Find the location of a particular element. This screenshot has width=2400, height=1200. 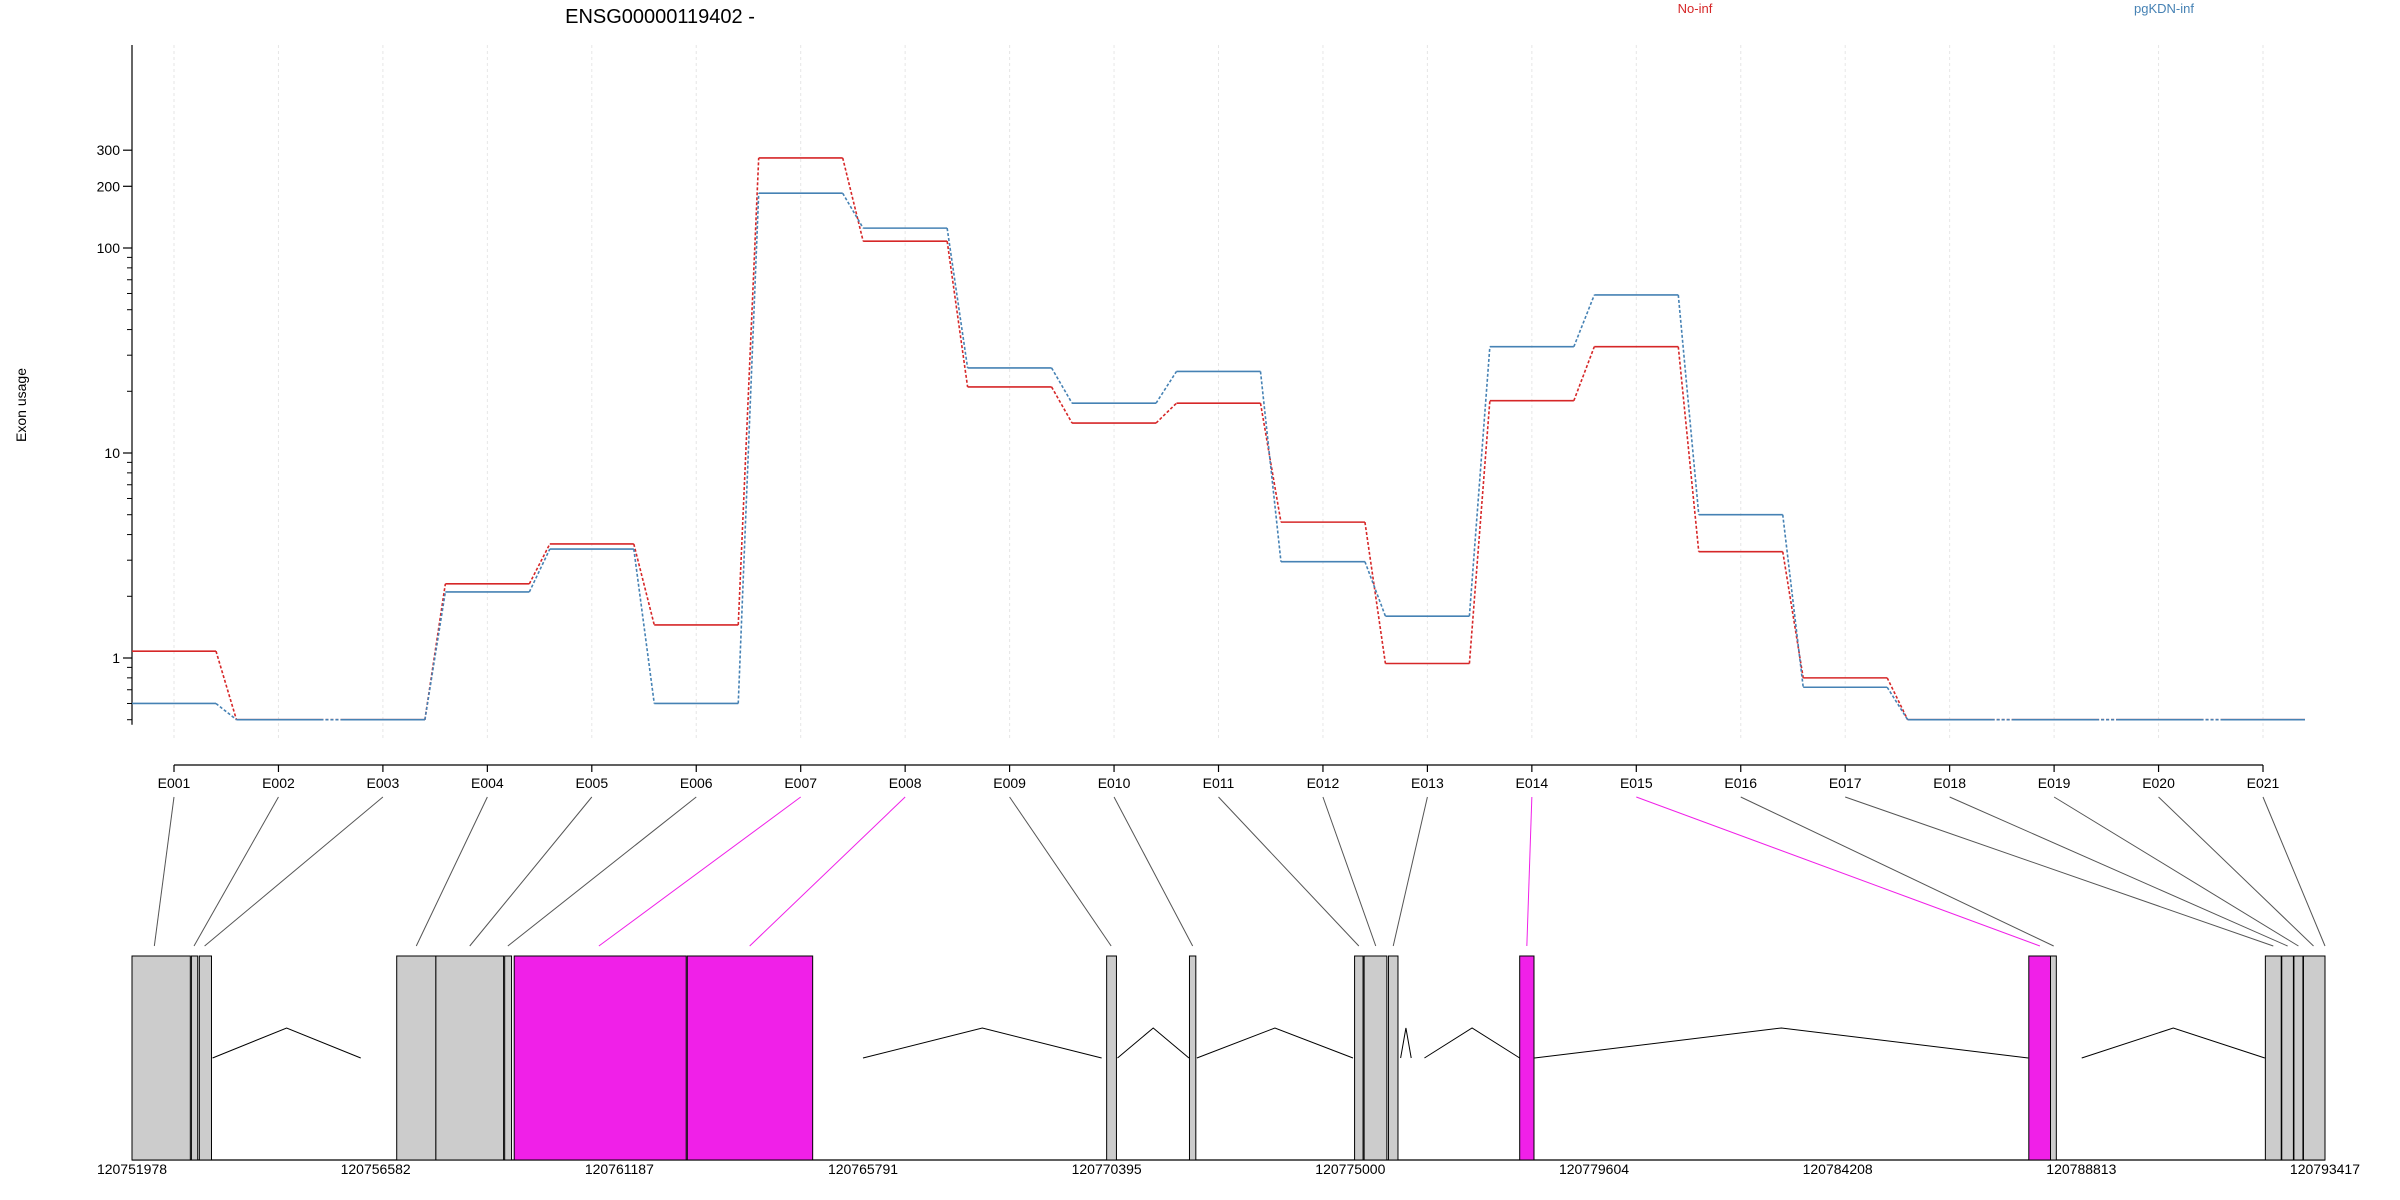

x-tick-label: E019 is located at coordinates (2054, 783).